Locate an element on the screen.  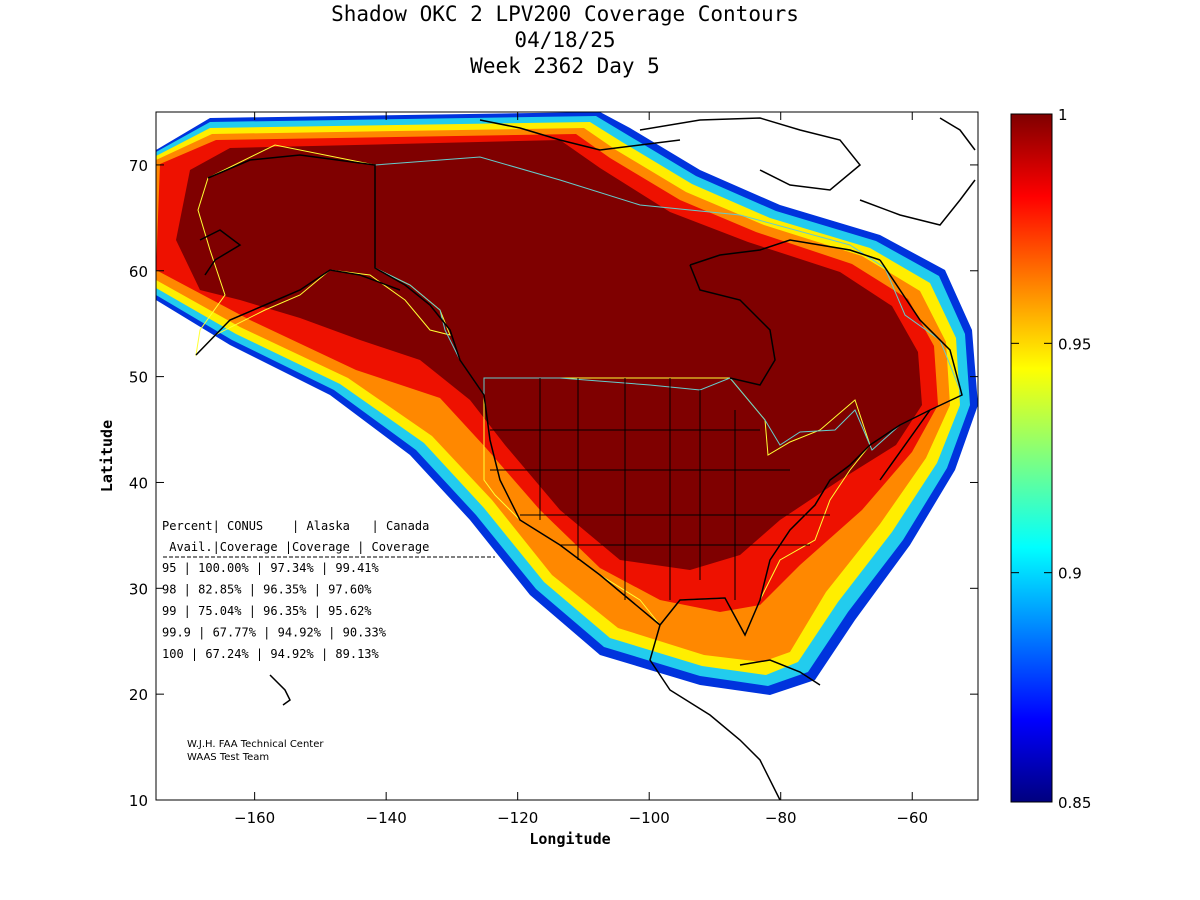
x-tick-label: −120 is located at coordinates (517, 818).